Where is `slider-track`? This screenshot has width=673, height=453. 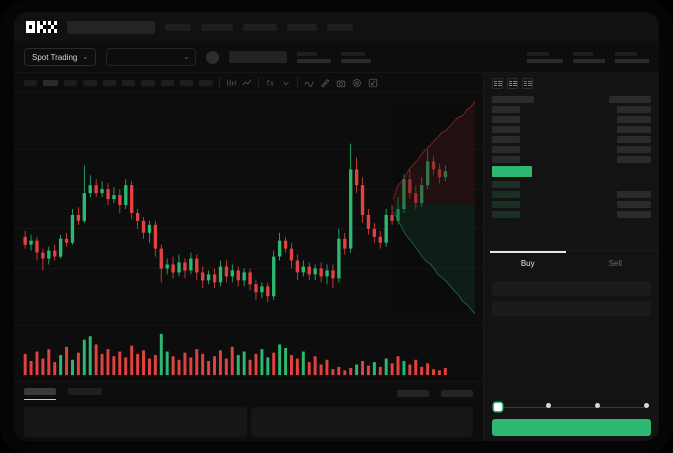 slider-track is located at coordinates (571, 407).